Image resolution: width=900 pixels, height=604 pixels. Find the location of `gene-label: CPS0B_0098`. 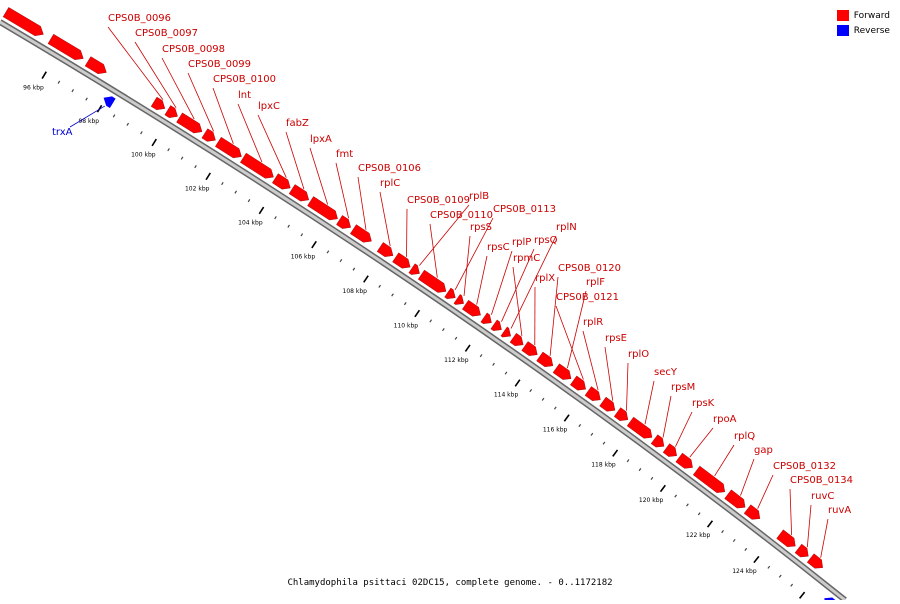

gene-label: CPS0B_0098 is located at coordinates (193, 49).